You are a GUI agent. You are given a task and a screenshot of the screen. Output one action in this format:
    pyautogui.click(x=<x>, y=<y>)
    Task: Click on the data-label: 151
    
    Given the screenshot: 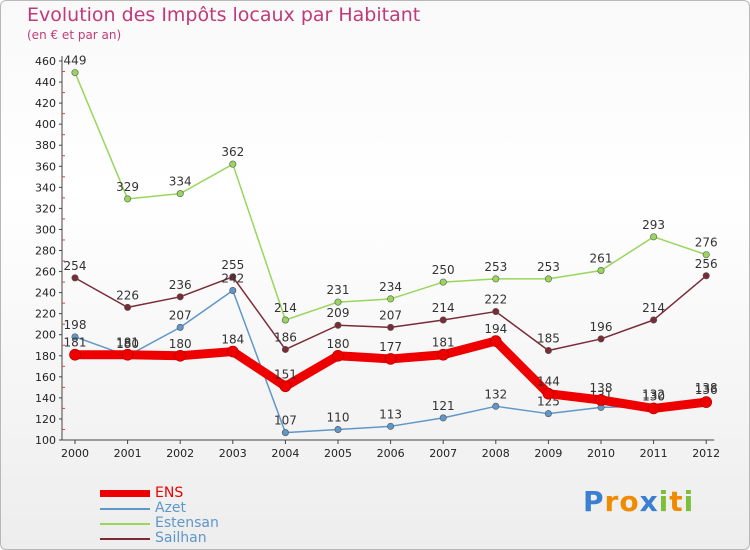 What is the action you would take?
    pyautogui.click(x=285, y=374)
    